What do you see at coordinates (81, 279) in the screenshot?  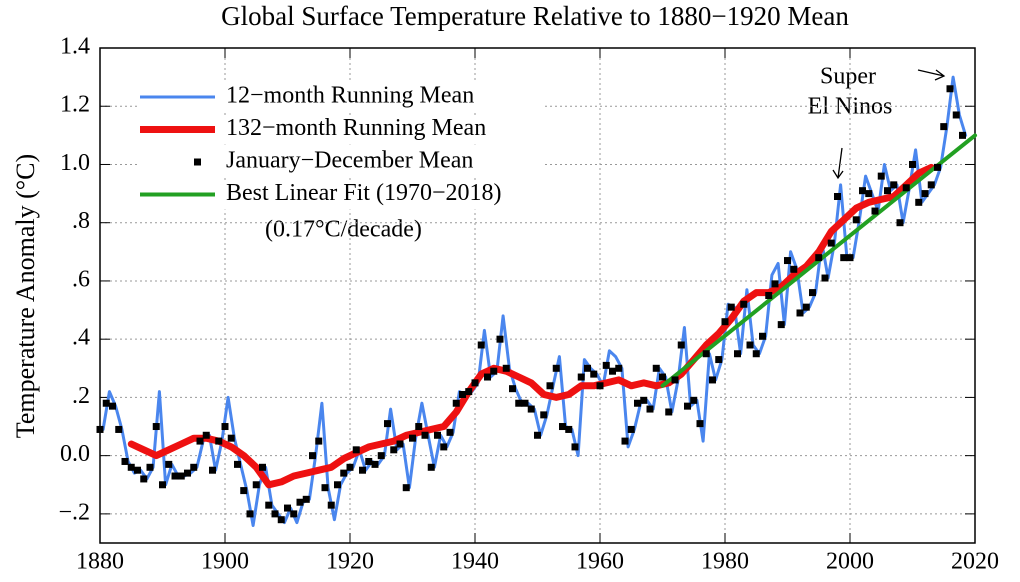 I see `y-tick-label: .6` at bounding box center [81, 279].